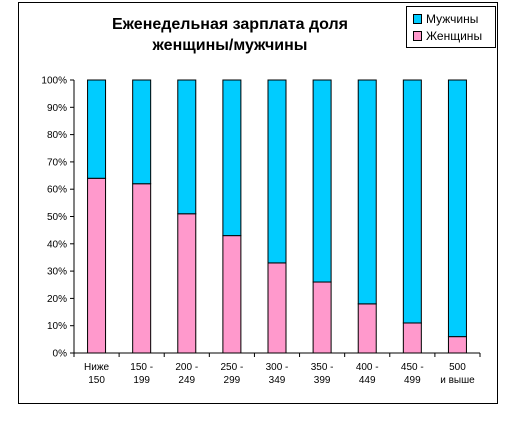 The image size is (514, 426). What do you see at coordinates (54, 81) in the screenshot?
I see `y-tick-label: 100%` at bounding box center [54, 81].